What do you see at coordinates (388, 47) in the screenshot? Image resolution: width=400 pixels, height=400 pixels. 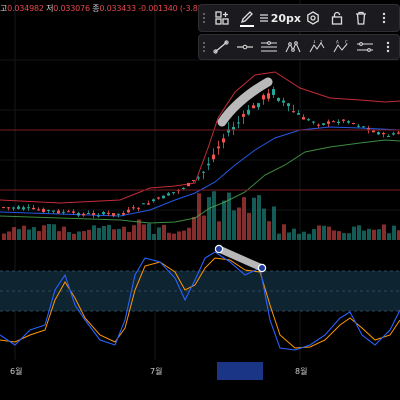 I see `more-tools-icon` at bounding box center [388, 47].